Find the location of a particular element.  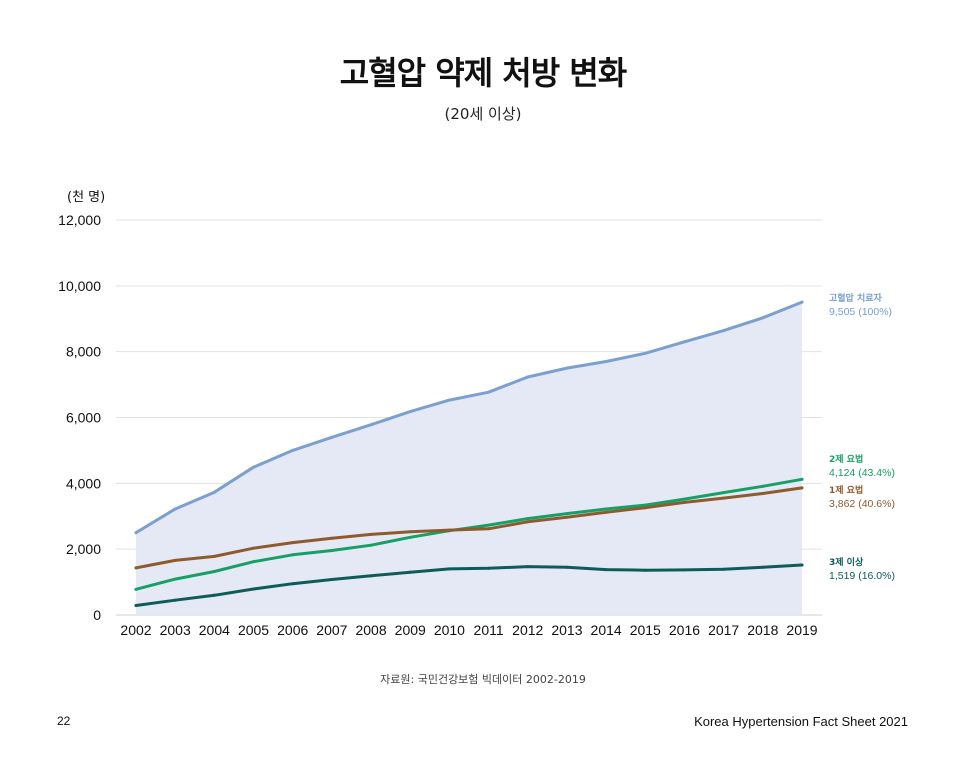

x-tick-label: 2011 is located at coordinates (489, 630).